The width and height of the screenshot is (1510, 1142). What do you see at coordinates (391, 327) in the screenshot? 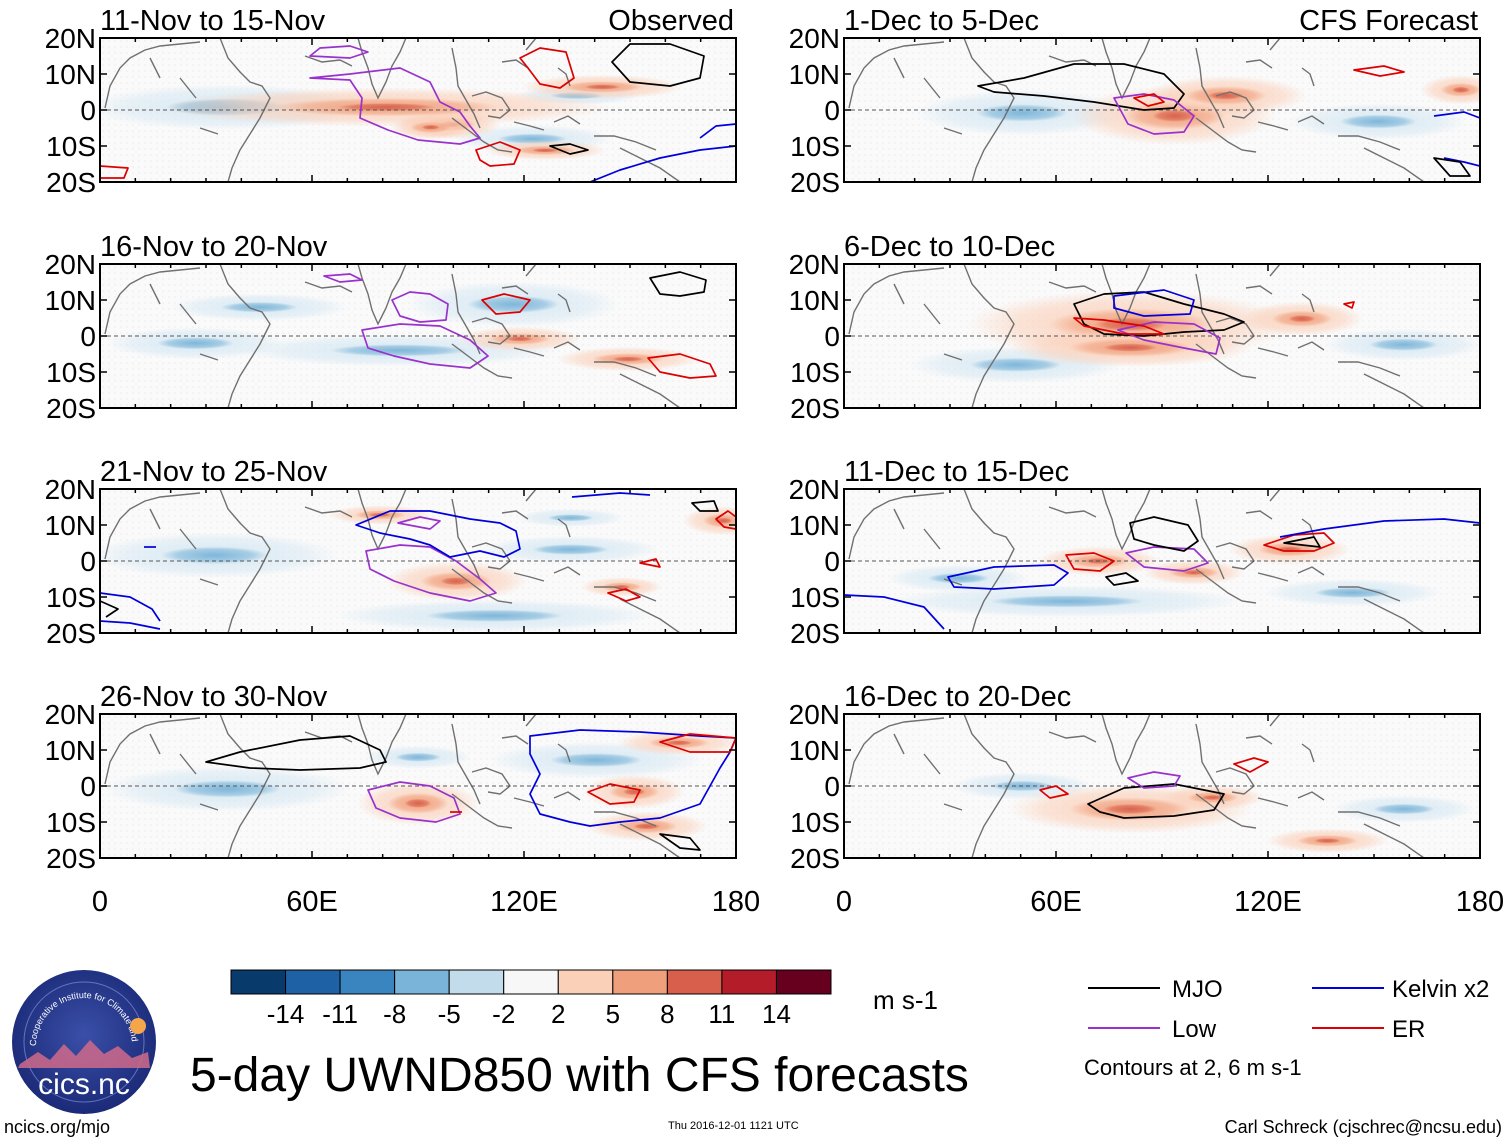
I see `map-panel-0-1: 20N 10N 0 10S 20S 16-Nov to 20-Nov` at bounding box center [391, 327].